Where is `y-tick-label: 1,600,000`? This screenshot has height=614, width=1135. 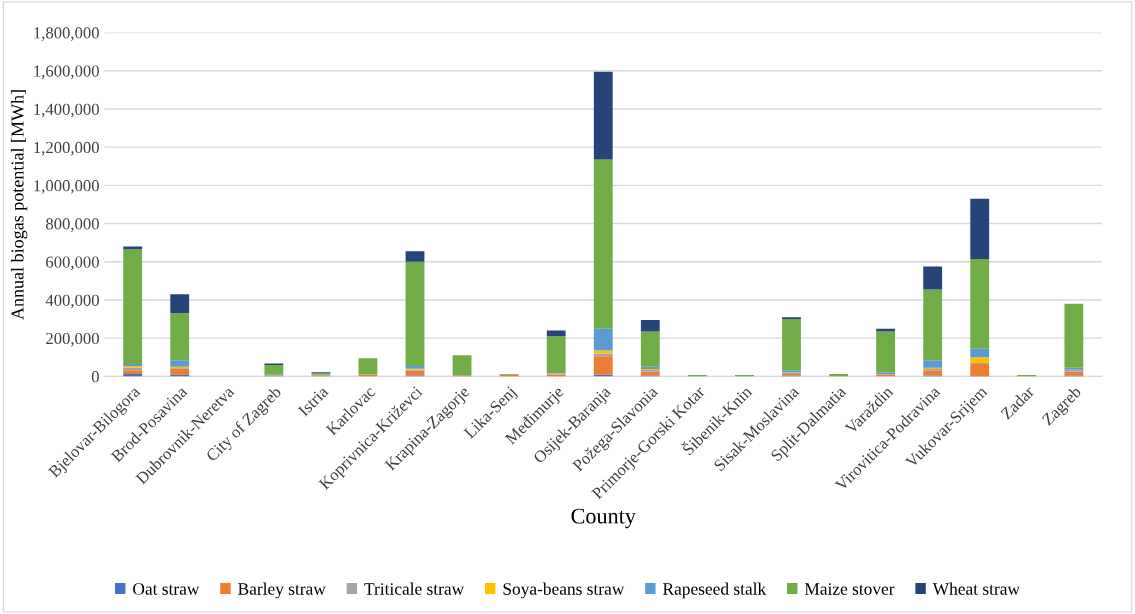 y-tick-label: 1,600,000 is located at coordinates (66, 72).